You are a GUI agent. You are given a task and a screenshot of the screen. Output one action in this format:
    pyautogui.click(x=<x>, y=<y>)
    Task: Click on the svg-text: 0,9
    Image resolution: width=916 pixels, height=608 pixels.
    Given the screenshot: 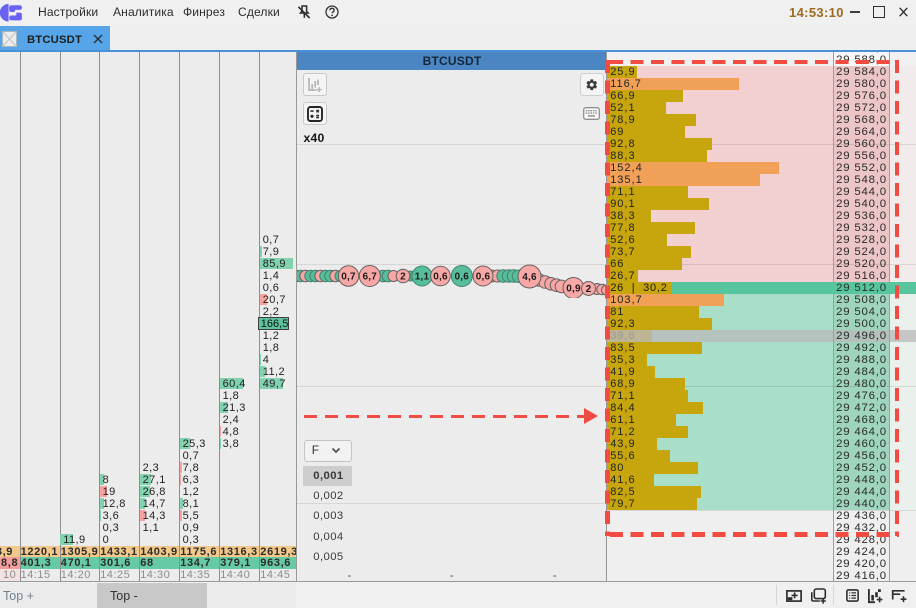 What is the action you would take?
    pyautogui.click(x=573, y=288)
    